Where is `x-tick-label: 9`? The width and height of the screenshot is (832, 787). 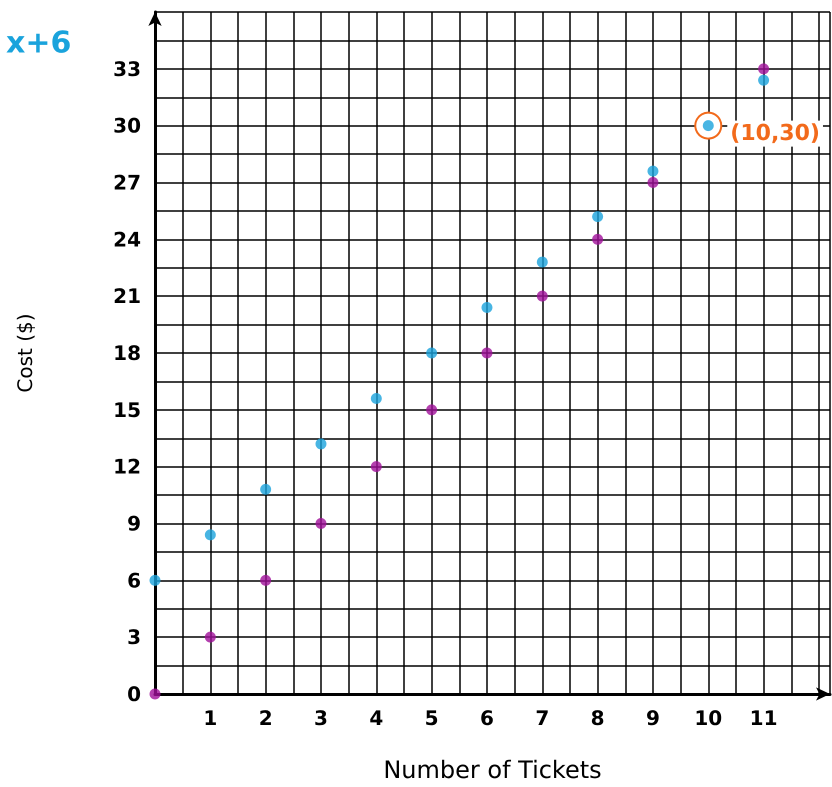
x-tick-label: 9 is located at coordinates (653, 718).